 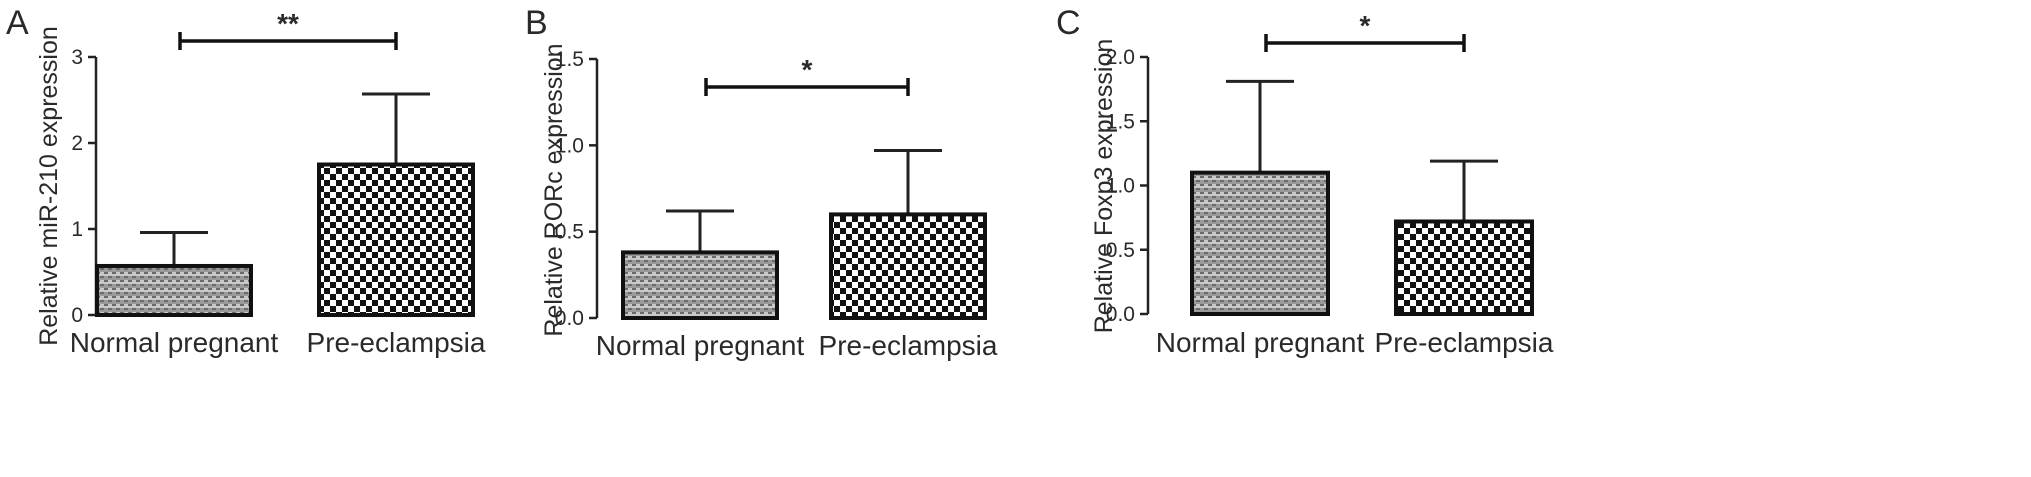 I want to click on y-axis-title: Relative Foxp3 expression, so click(x=1104, y=186).